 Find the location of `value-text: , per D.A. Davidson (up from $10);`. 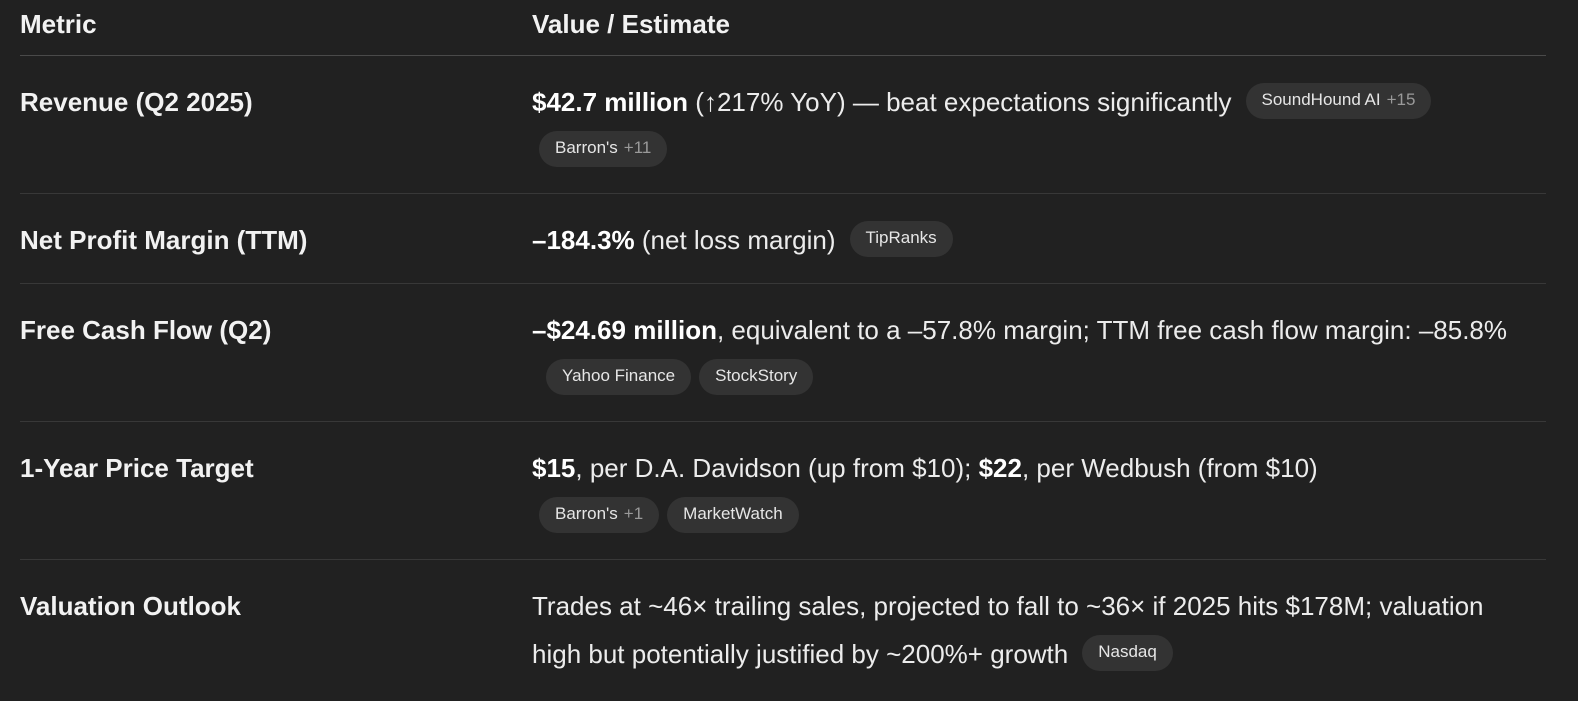

value-text: , per D.A. Davidson (up from $10); is located at coordinates (777, 468).